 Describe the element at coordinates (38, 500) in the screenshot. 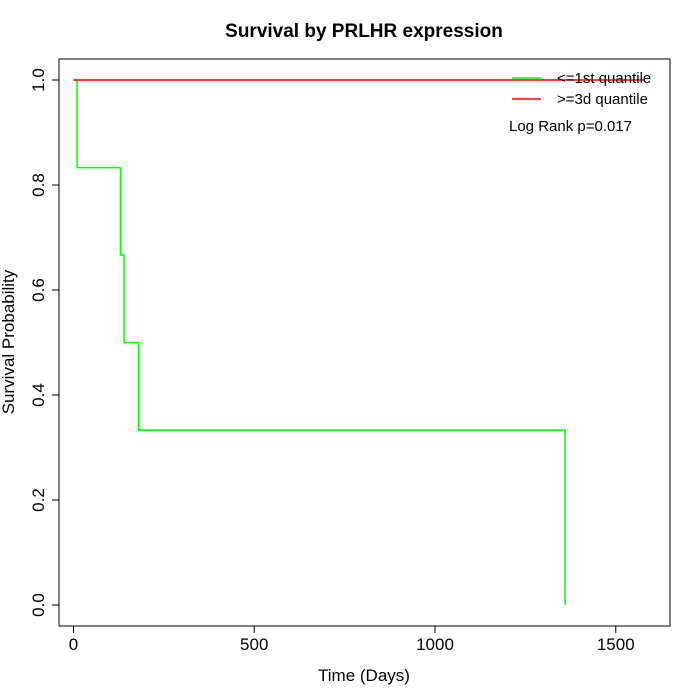

I see `y-tick-label: 0.2` at that location.